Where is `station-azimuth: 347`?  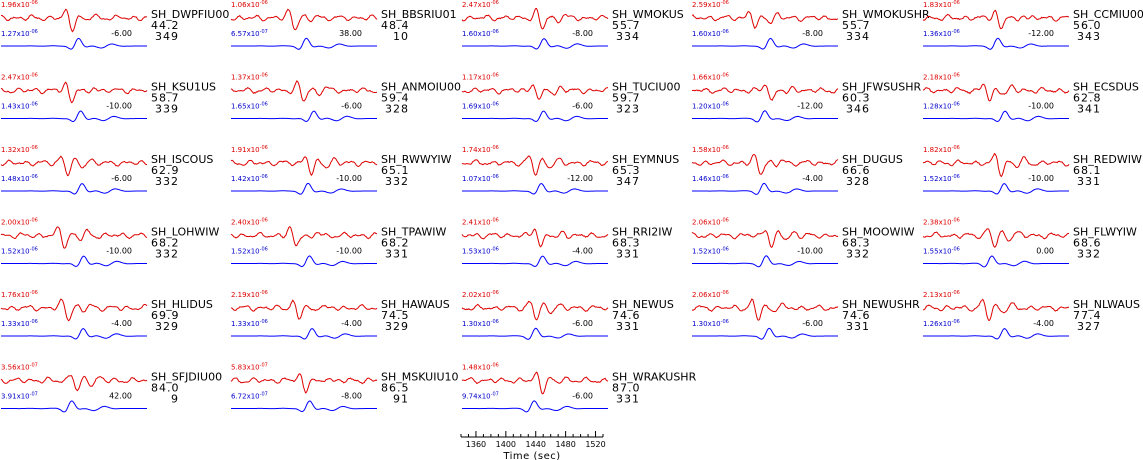
station-azimuth: 347 is located at coordinates (628, 181).